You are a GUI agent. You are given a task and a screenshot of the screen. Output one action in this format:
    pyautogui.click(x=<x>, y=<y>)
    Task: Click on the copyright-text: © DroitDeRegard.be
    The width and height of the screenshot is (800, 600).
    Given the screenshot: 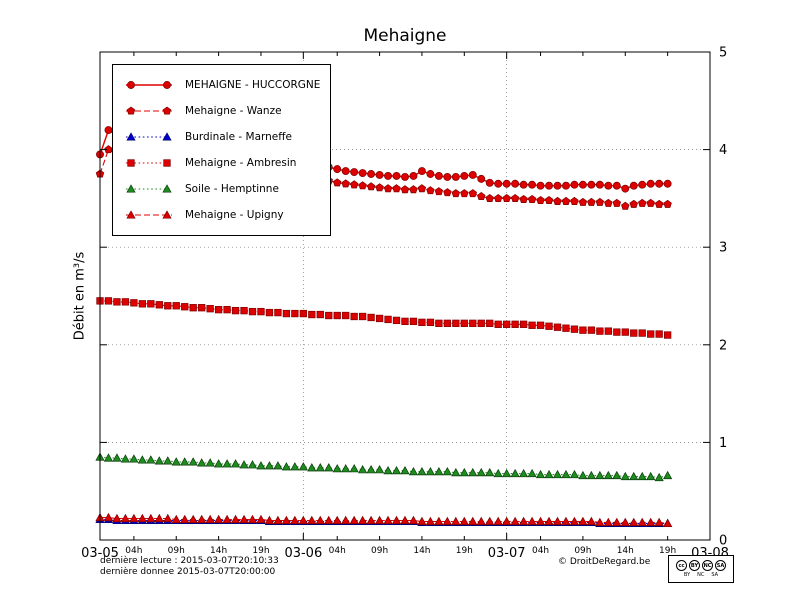 What is the action you would take?
    pyautogui.click(x=604, y=562)
    